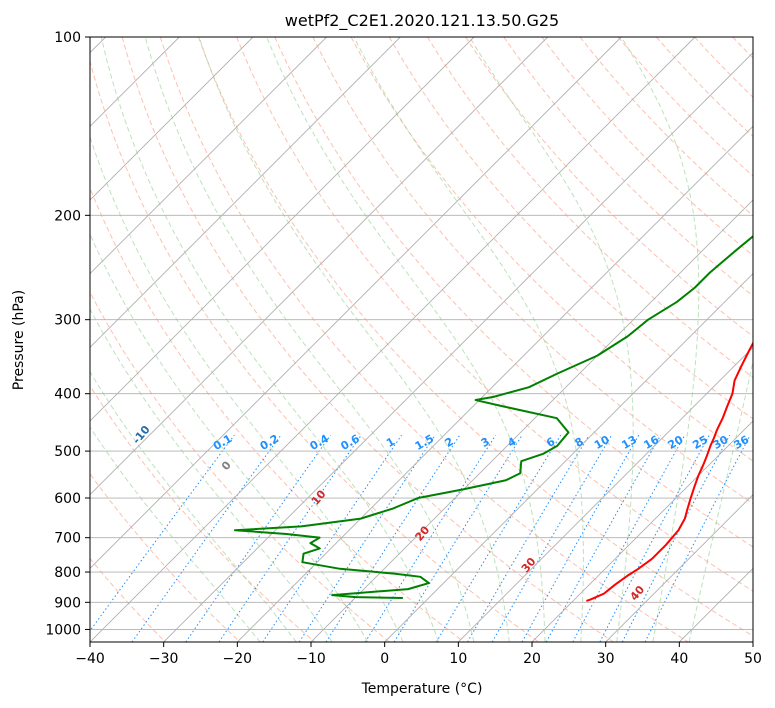 Image resolution: width=775 pixels, height=708 pixels. I want to click on x-axis-label: Temperature (°C), so click(422, 689).